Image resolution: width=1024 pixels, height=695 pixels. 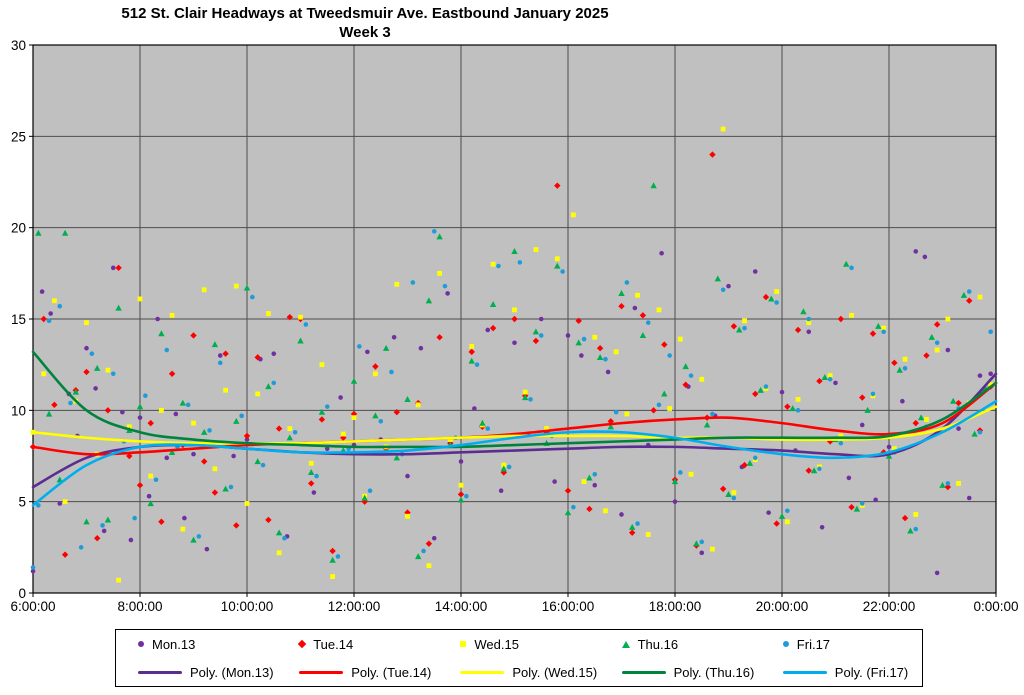 I want to click on legend-item-wed15: Wed.15, so click(x=518, y=644).